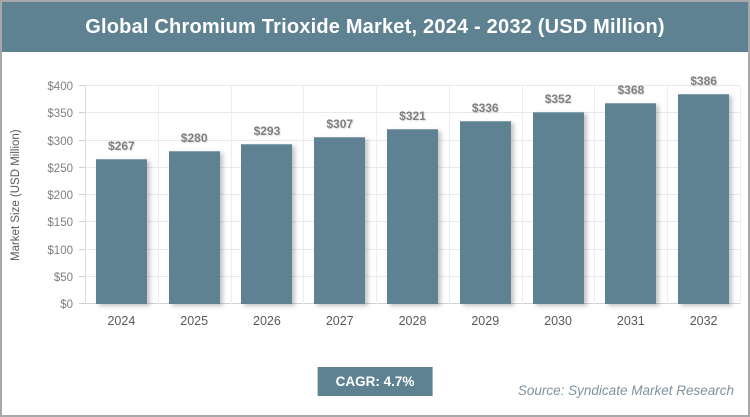  Describe the element at coordinates (412, 216) in the screenshot. I see `bar-2028` at that location.